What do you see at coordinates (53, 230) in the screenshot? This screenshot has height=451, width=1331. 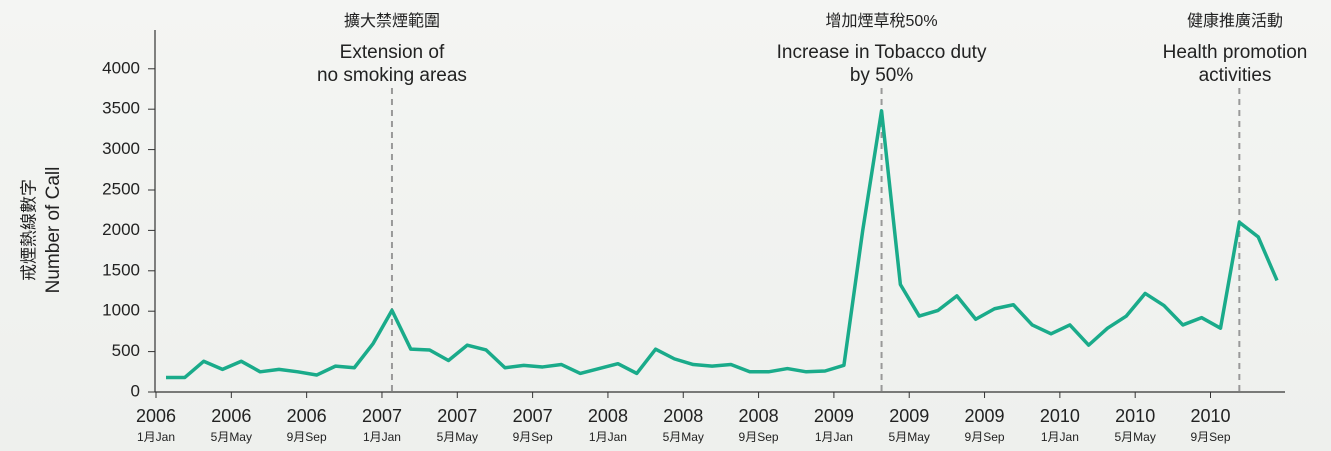 I see `y-label-en: Number of Call` at bounding box center [53, 230].